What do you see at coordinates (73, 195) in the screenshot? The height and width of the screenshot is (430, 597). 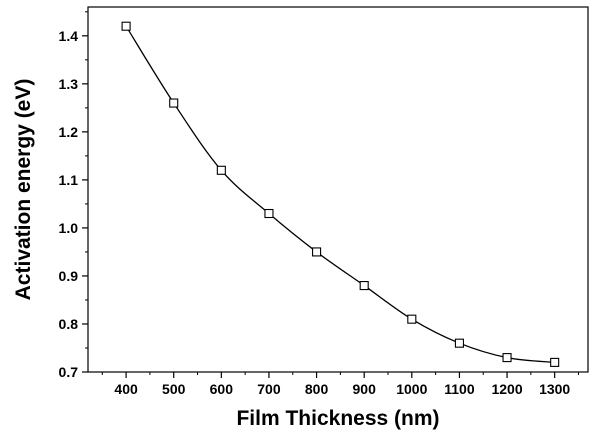 I see `y-axis: 0.7 0.8 0.9 1.0 1.1 1.2 1.3 1.4` at bounding box center [73, 195].